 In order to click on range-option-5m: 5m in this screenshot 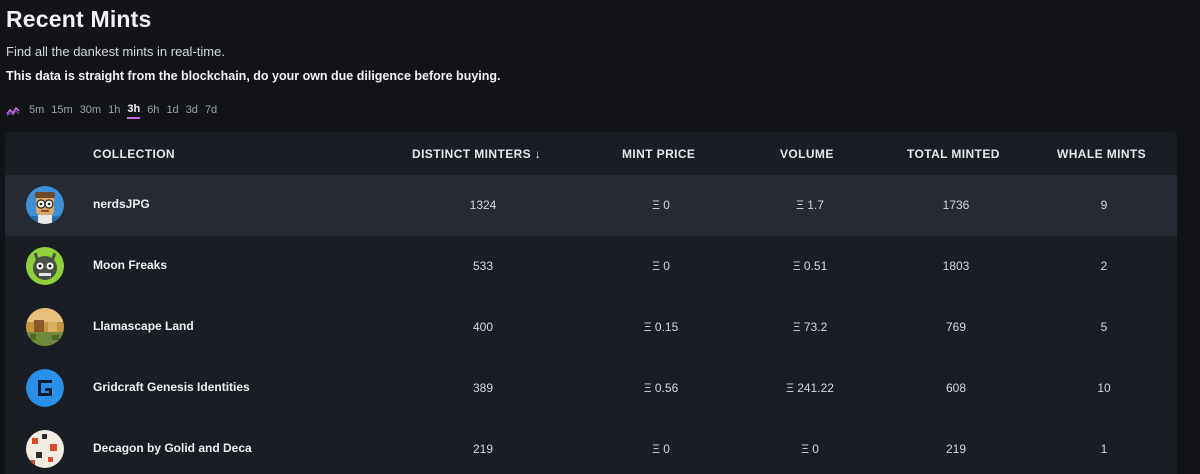, I will do `click(37, 110)`.